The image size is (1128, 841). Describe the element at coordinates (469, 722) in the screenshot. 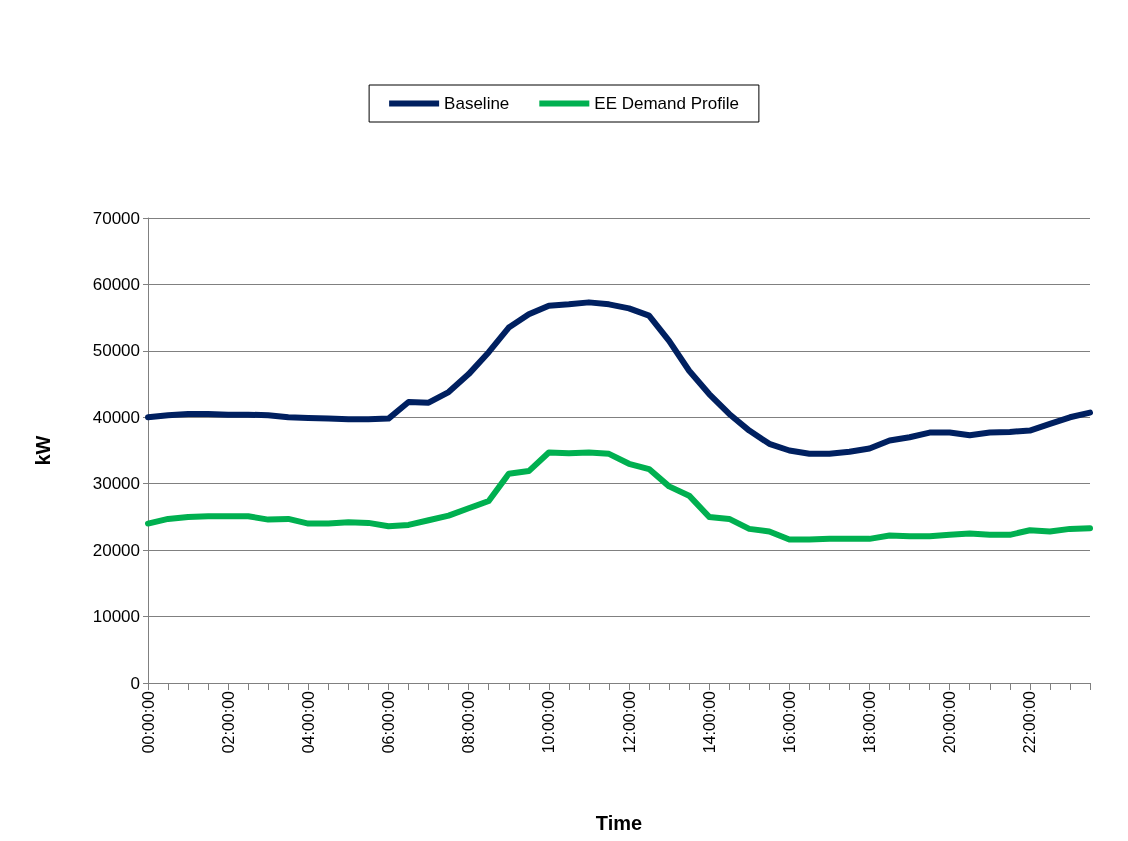

I see `x-tick-label: 08:00:00` at that location.